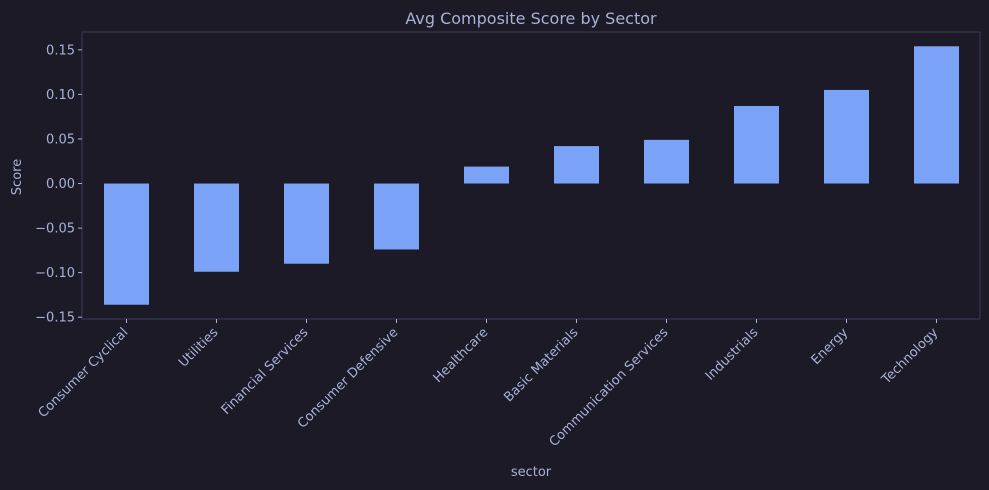 This screenshot has height=490, width=989. What do you see at coordinates (461, 355) in the screenshot?
I see `x-tick-label: Healthcare` at bounding box center [461, 355].